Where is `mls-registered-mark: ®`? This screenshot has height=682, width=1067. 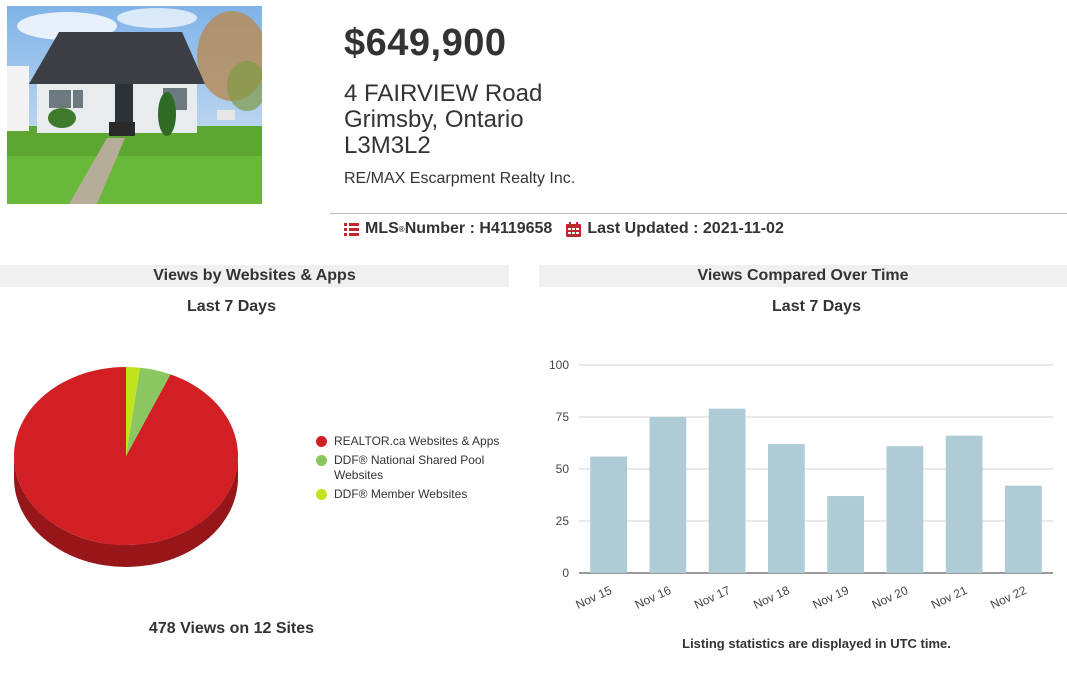 mls-registered-mark: ® is located at coordinates (401, 229).